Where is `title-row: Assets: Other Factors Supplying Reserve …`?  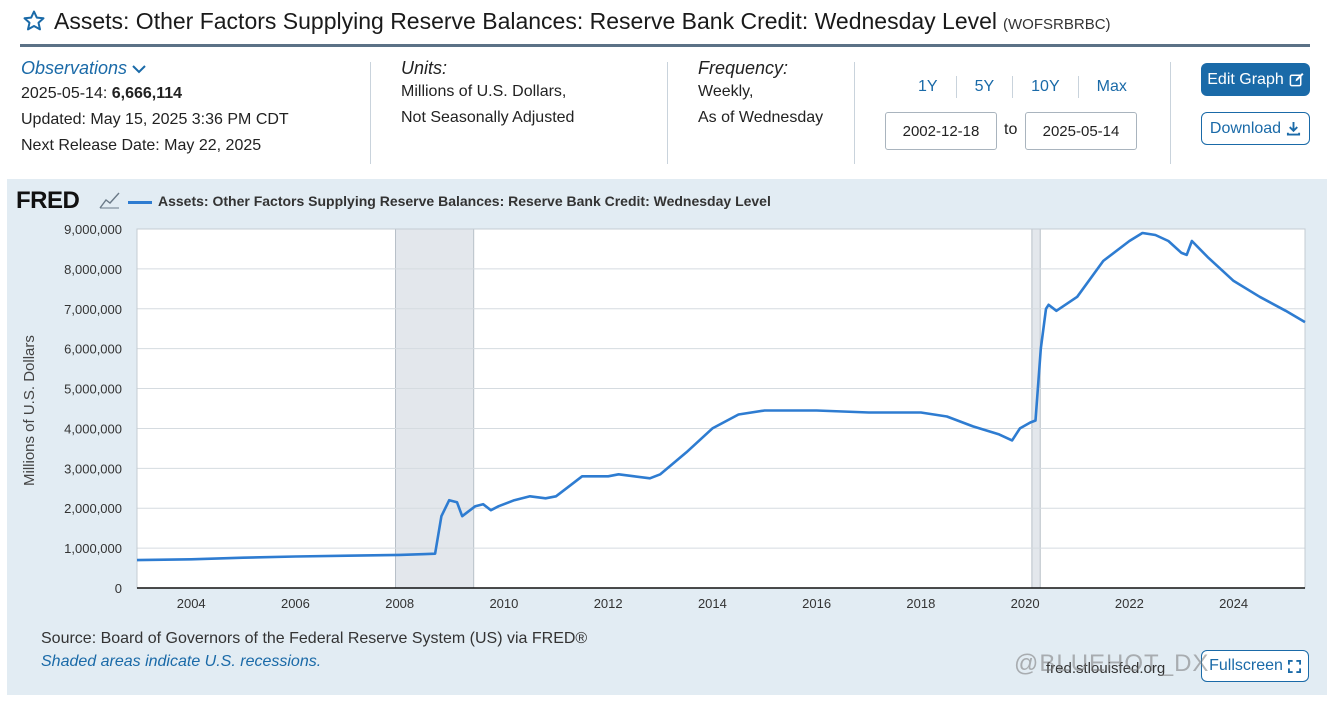
title-row: Assets: Other Factors Supplying Reserve … is located at coordinates (566, 21).